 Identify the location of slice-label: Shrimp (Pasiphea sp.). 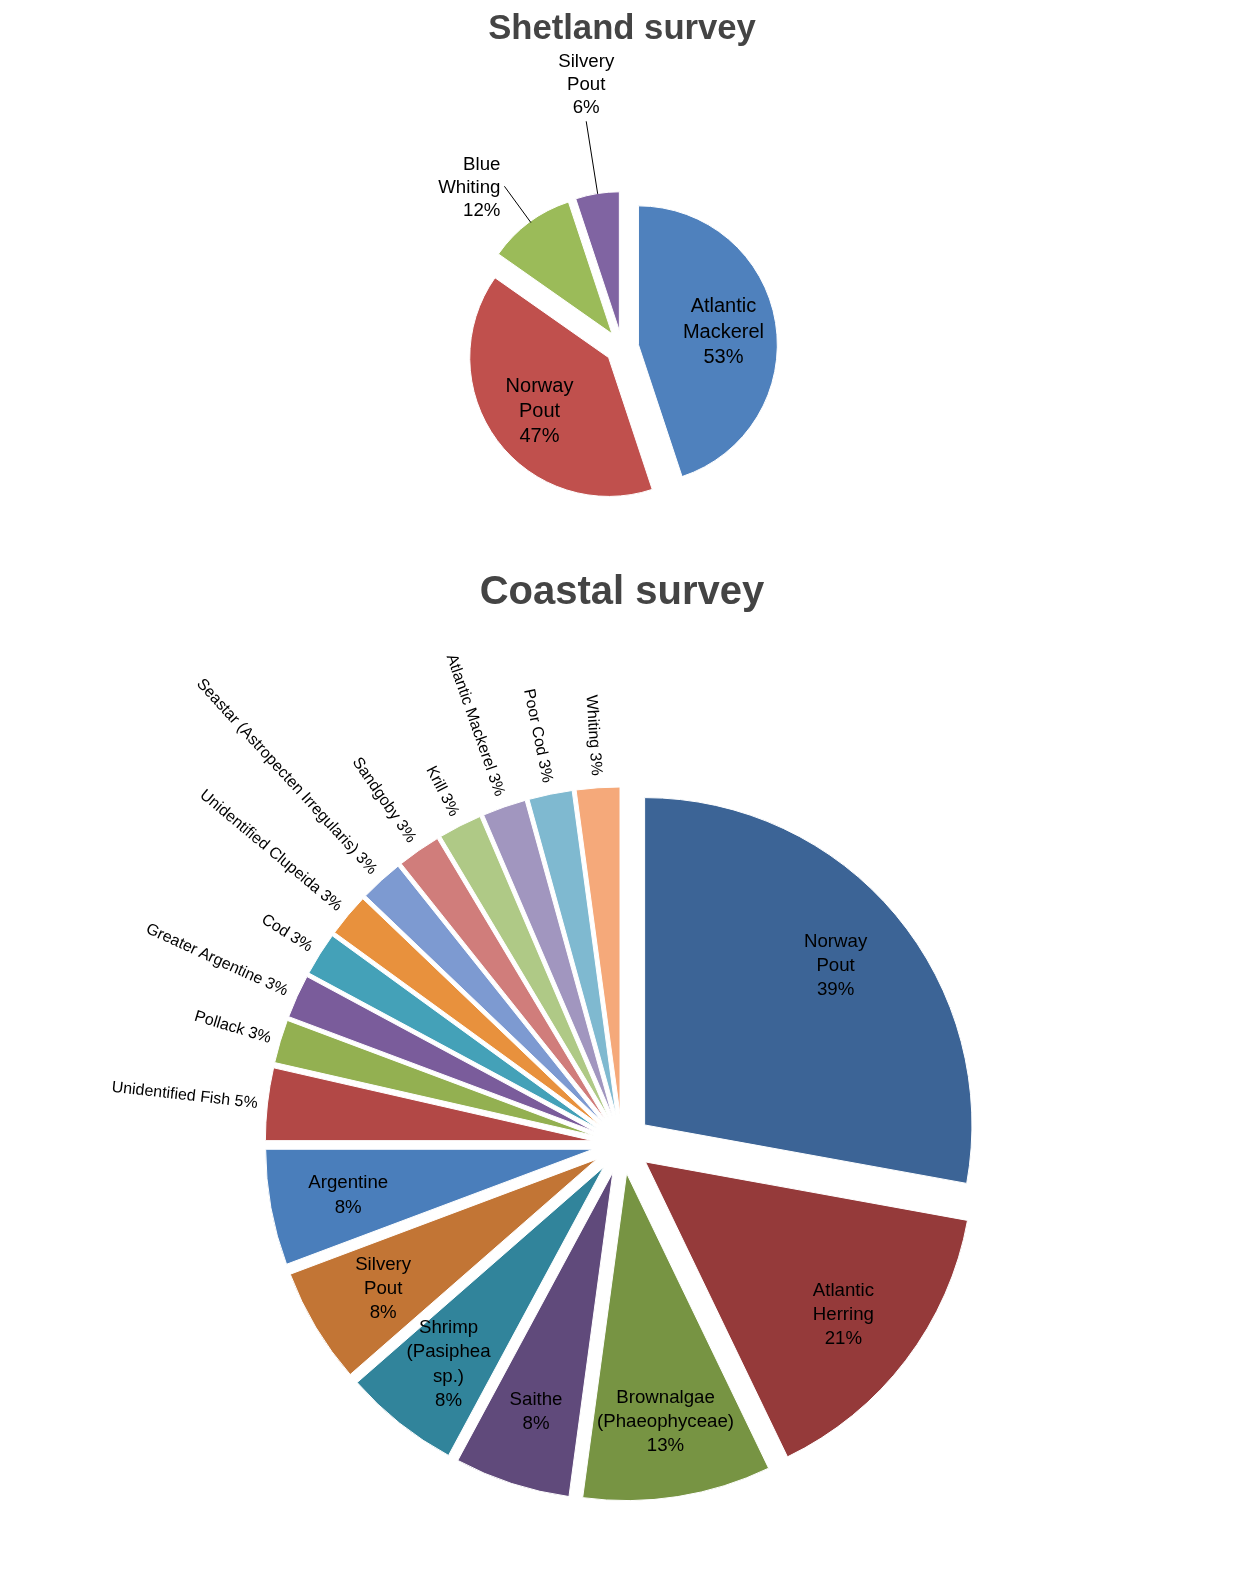
(449, 1351).